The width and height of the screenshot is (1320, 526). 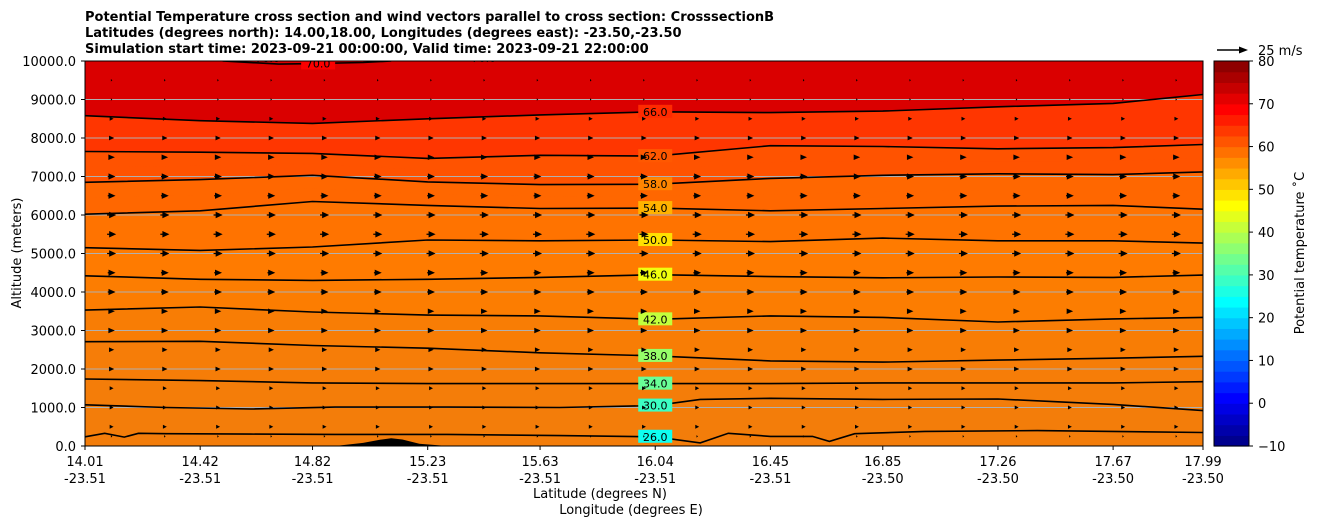 What do you see at coordinates (631, 510) in the screenshot?
I see `x-axis-label-lon: Longitude (degrees E)` at bounding box center [631, 510].